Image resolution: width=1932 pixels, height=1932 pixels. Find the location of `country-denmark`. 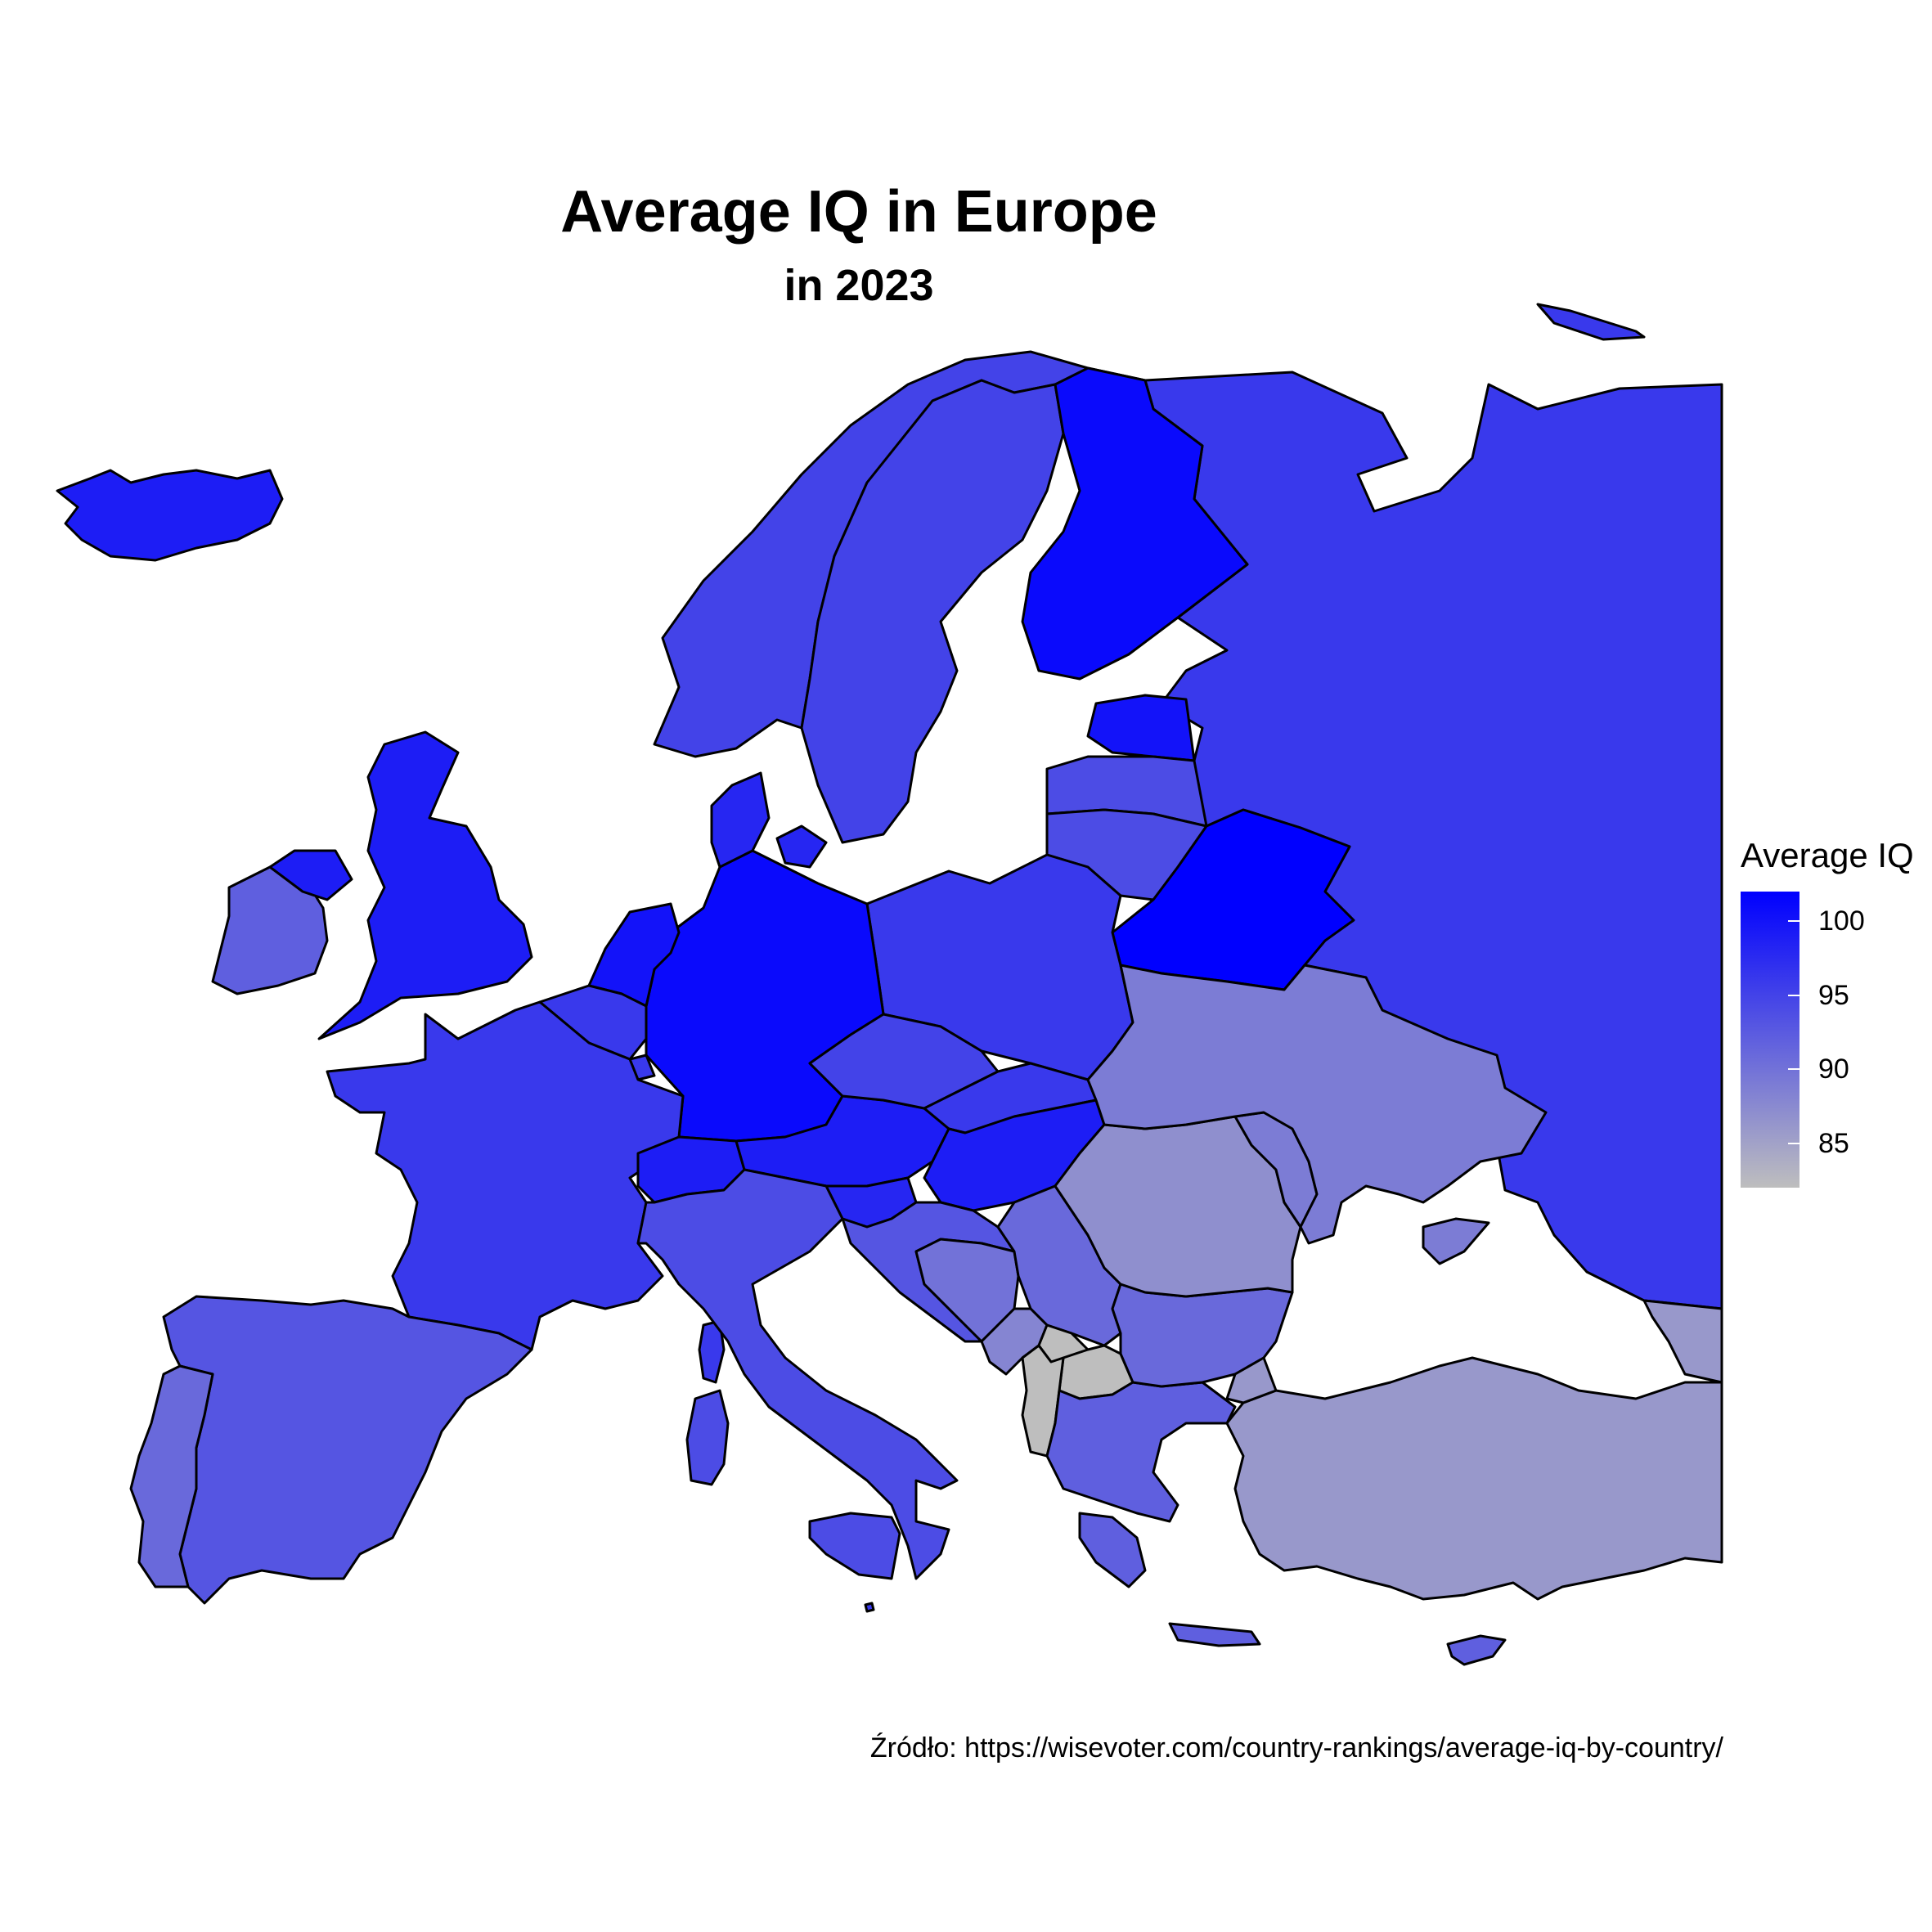

country-denmark is located at coordinates (741, 820).